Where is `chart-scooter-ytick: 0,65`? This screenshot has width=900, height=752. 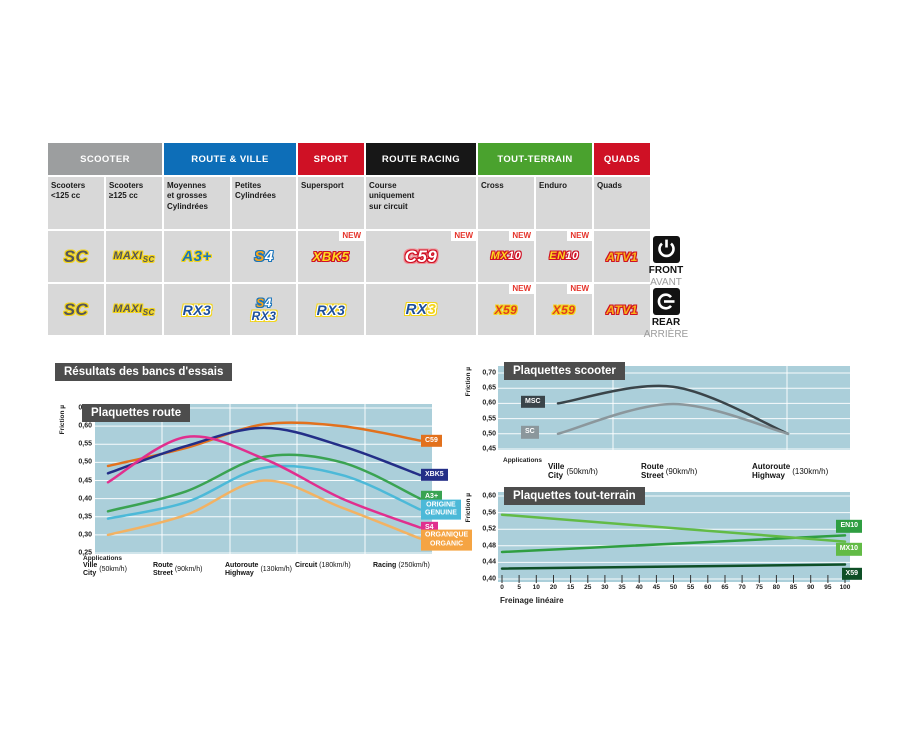 chart-scooter-ytick: 0,65 is located at coordinates (489, 388).